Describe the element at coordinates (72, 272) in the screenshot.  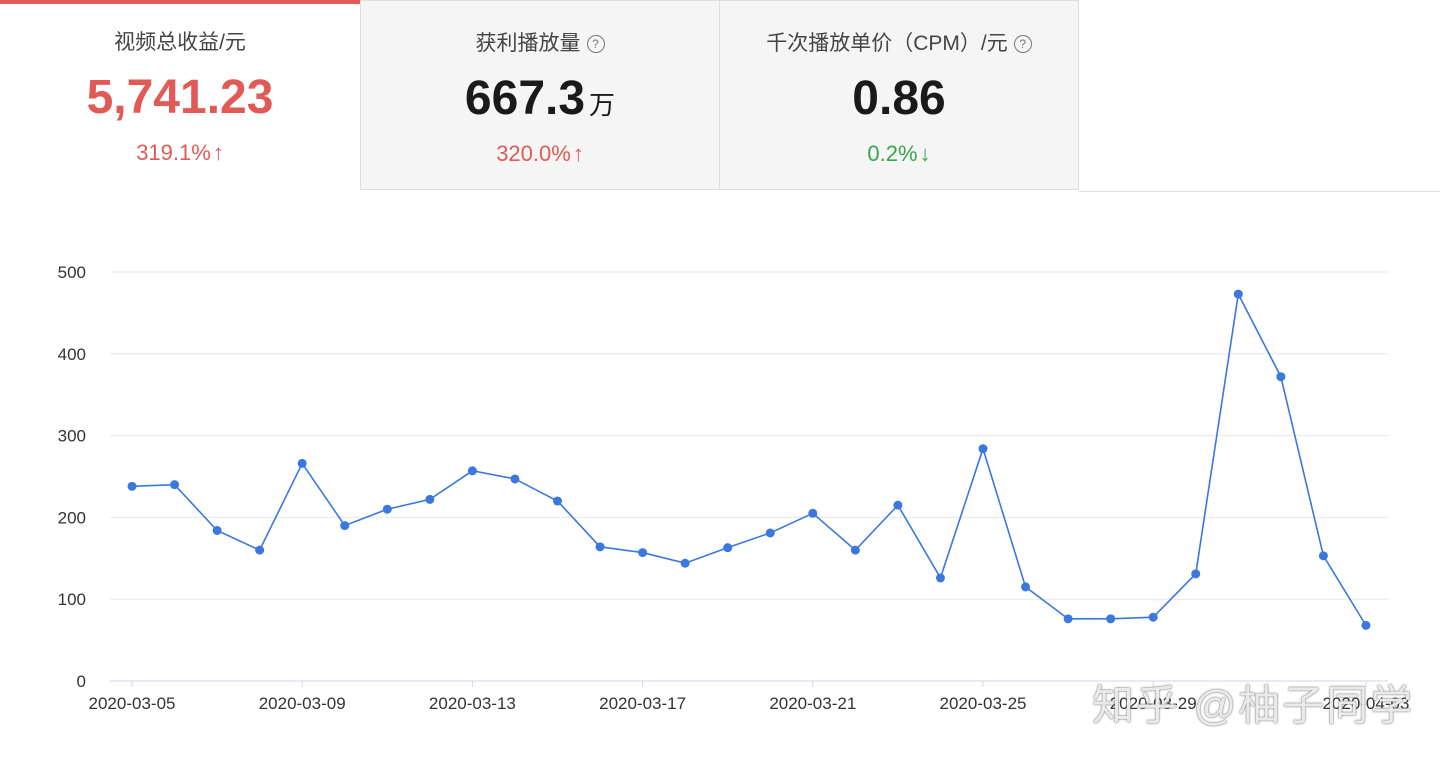
I see `y-tick-label: 500` at that location.